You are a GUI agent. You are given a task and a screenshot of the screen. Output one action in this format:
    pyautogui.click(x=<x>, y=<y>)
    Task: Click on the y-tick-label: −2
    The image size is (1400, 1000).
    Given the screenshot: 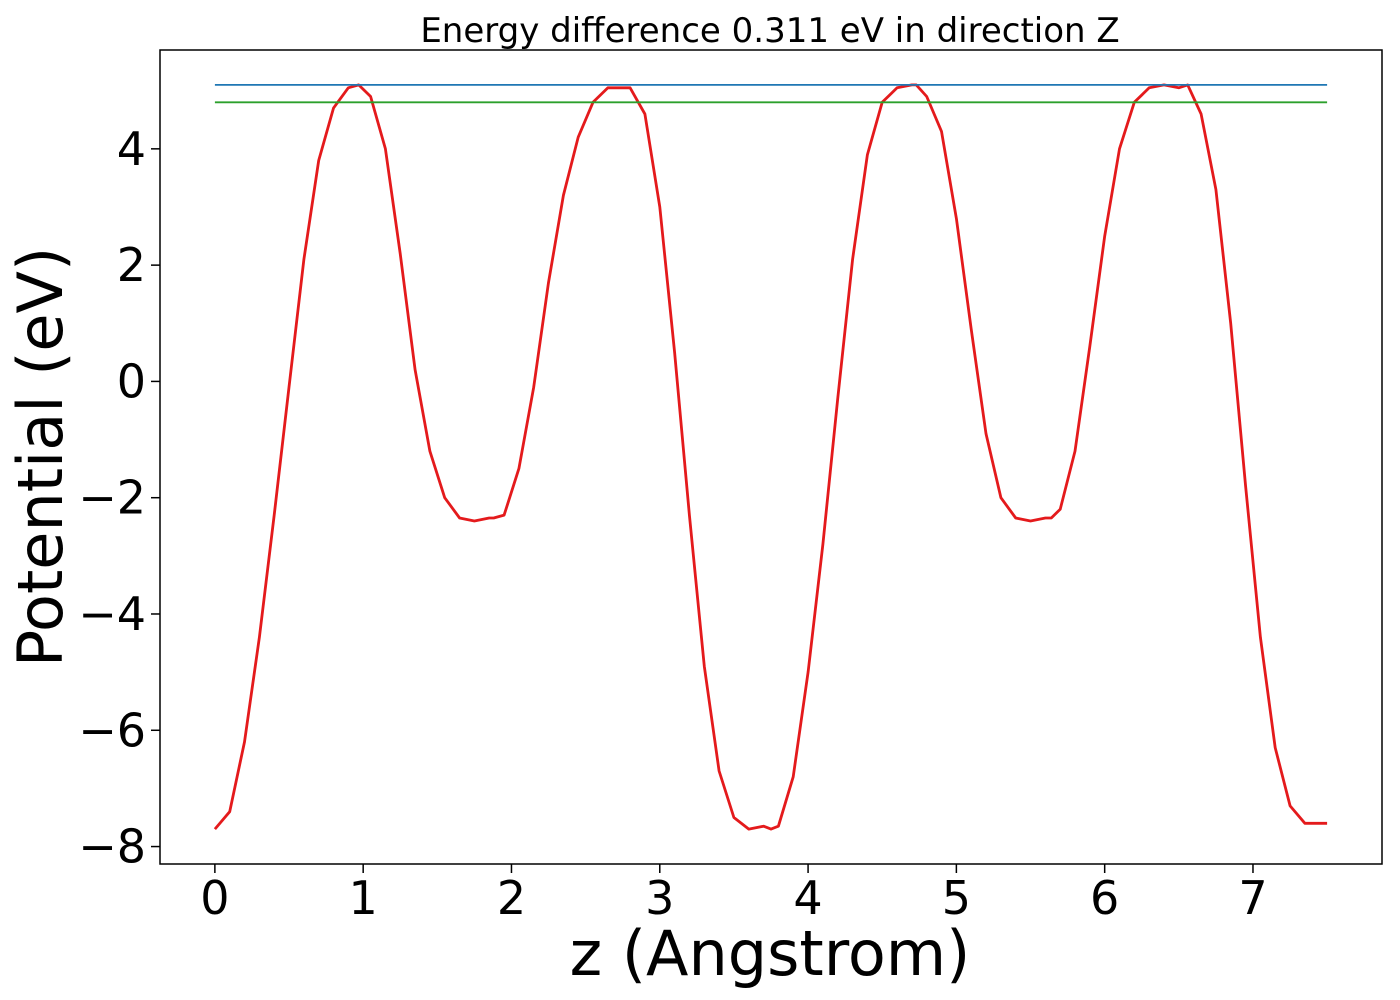 What is the action you would take?
    pyautogui.click(x=112, y=498)
    